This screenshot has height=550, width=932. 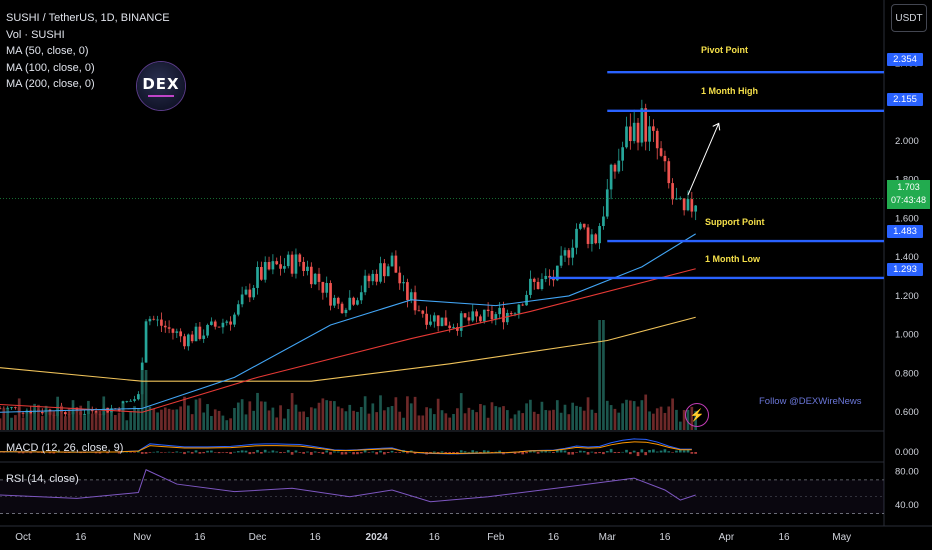 What do you see at coordinates (161, 84) in the screenshot?
I see `dex-logo-text: DEX` at bounding box center [161, 84].